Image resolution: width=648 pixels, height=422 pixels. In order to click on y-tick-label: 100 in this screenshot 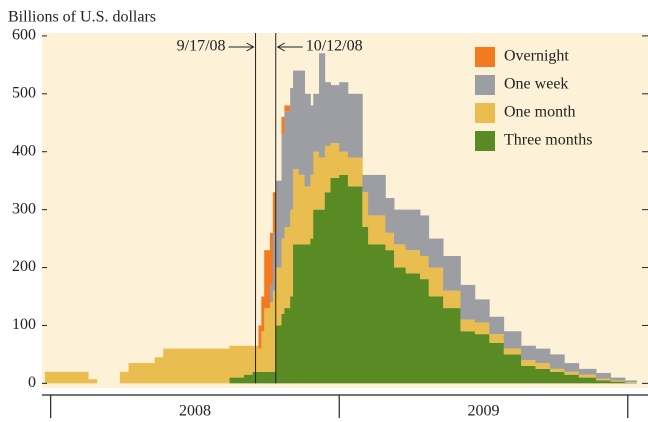, I will do `click(24, 324)`.